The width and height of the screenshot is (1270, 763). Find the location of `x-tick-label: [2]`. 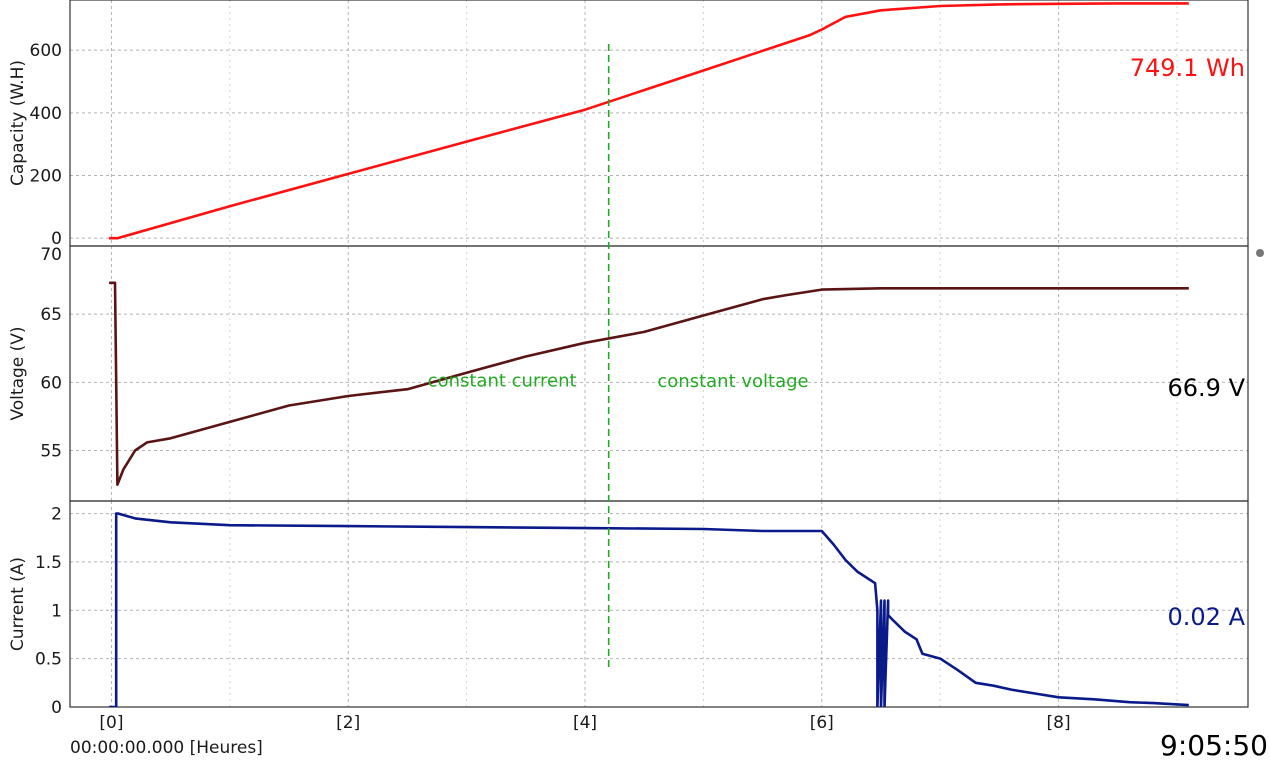

x-tick-label: [2] is located at coordinates (348, 723).